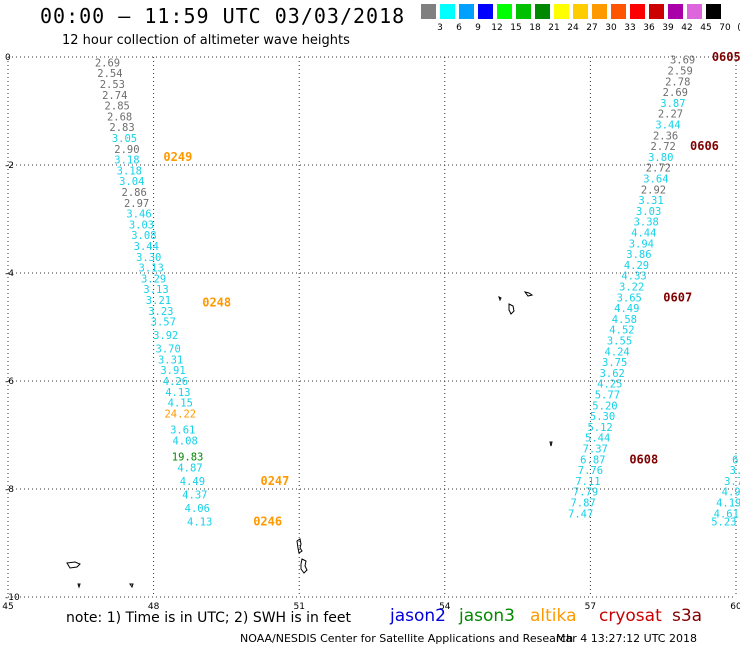  I want to click on wave-height-label: 7.11, so click(587, 482).